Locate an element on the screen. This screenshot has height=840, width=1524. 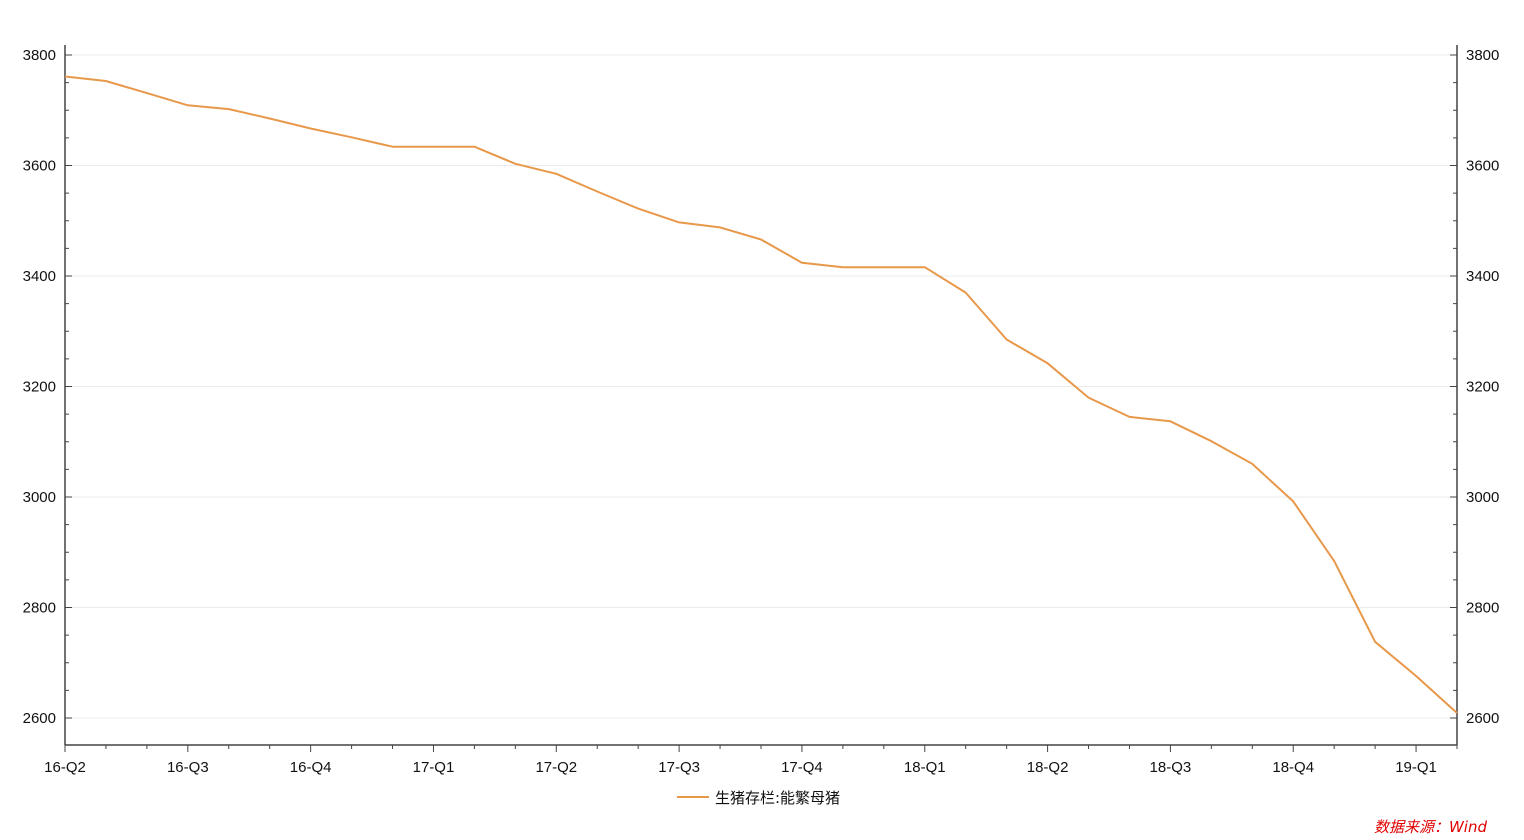
source-note: 数据来源：Wind is located at coordinates (1431, 827).